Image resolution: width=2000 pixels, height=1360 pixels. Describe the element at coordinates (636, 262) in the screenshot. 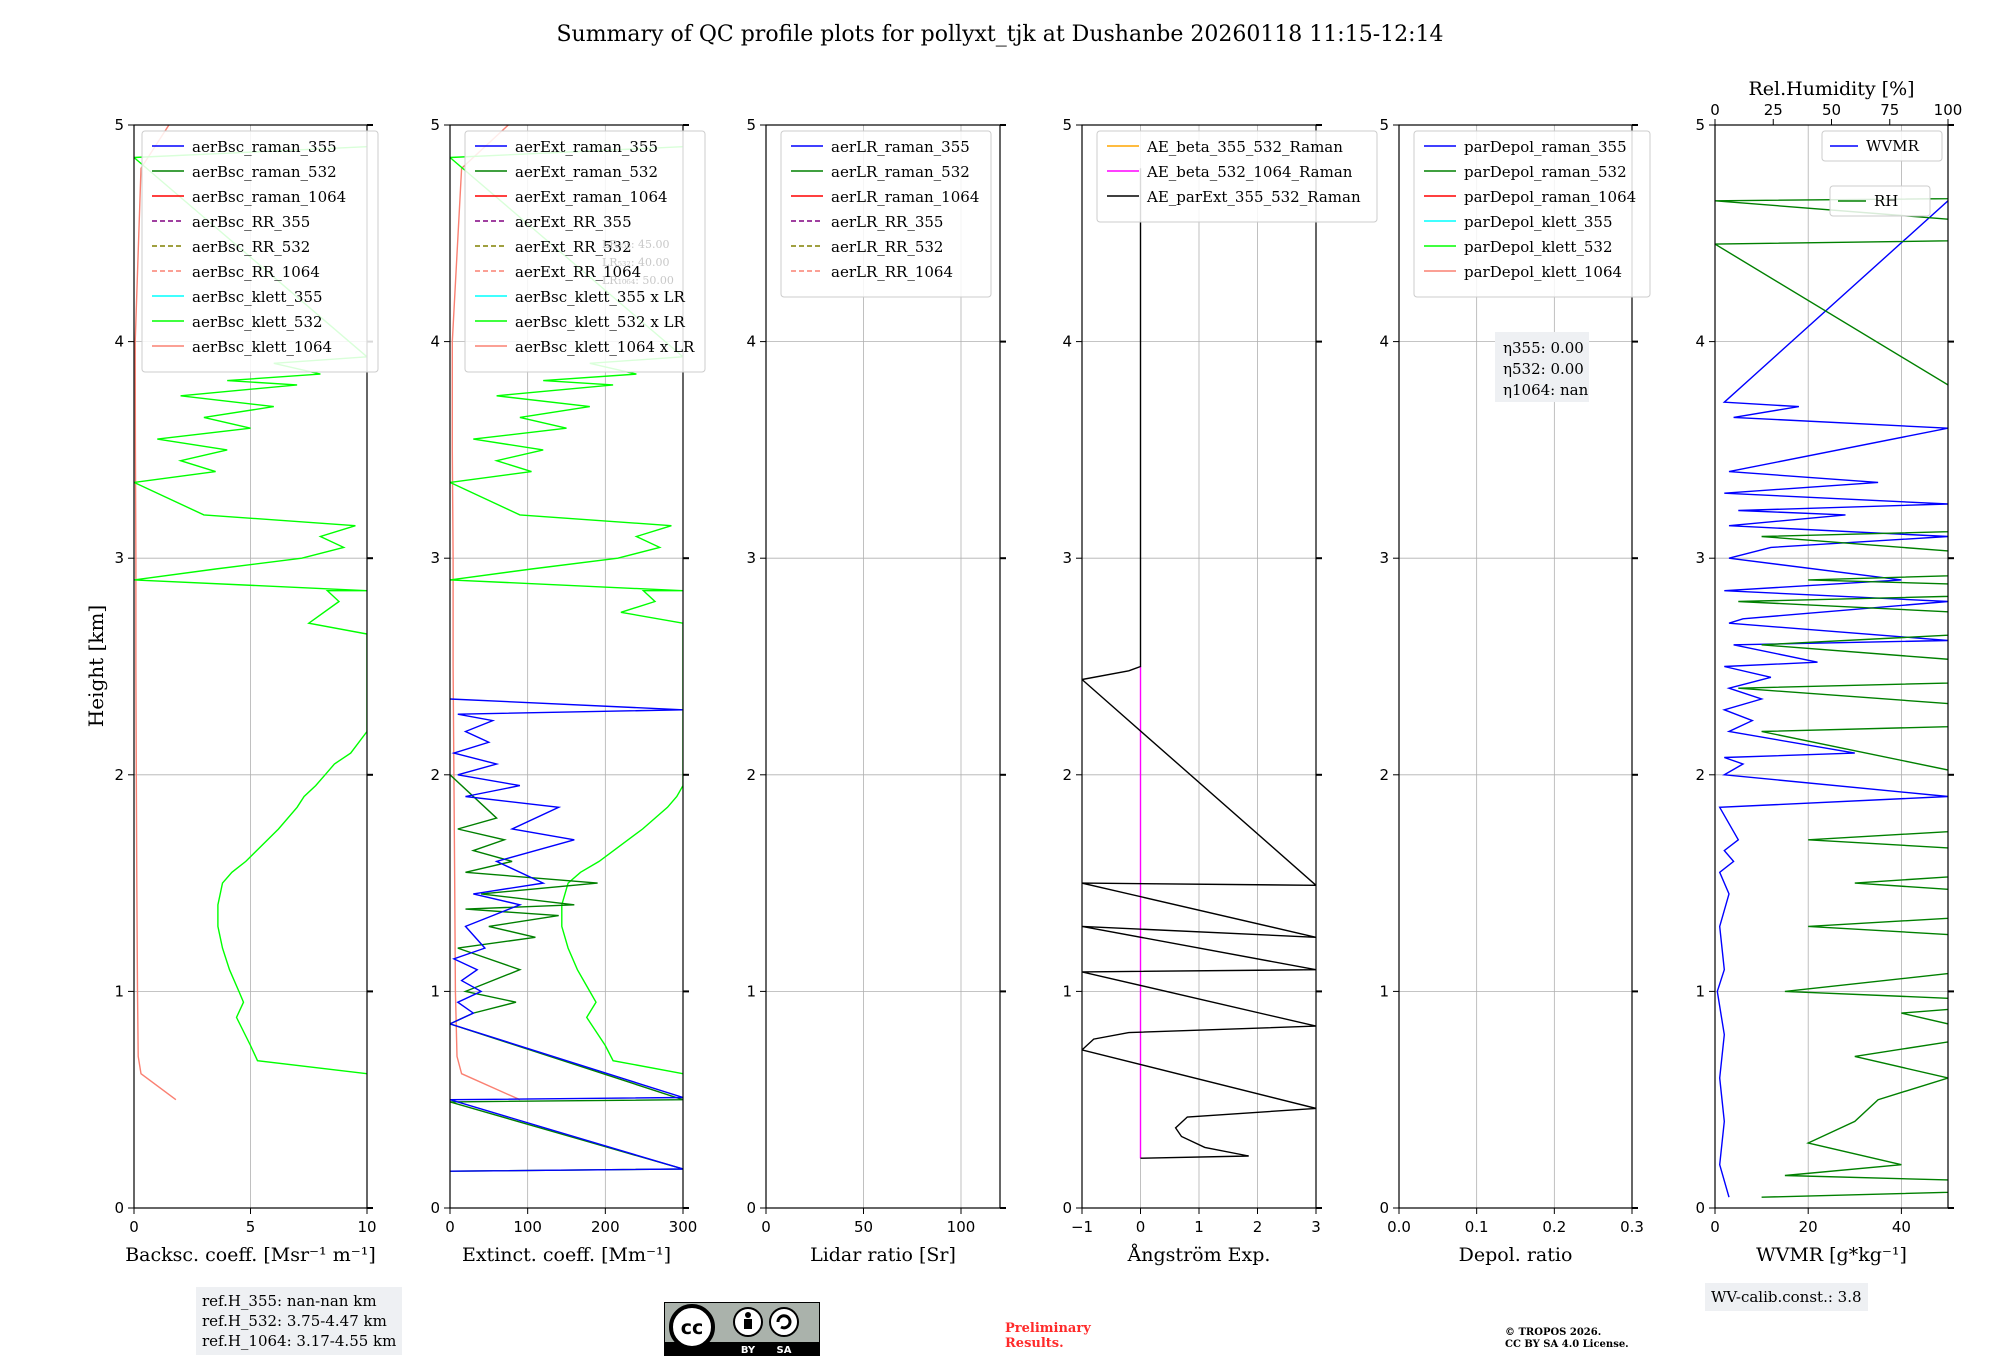

I see `lidar-ratio-label: LR₅₃₂: 40.00` at that location.